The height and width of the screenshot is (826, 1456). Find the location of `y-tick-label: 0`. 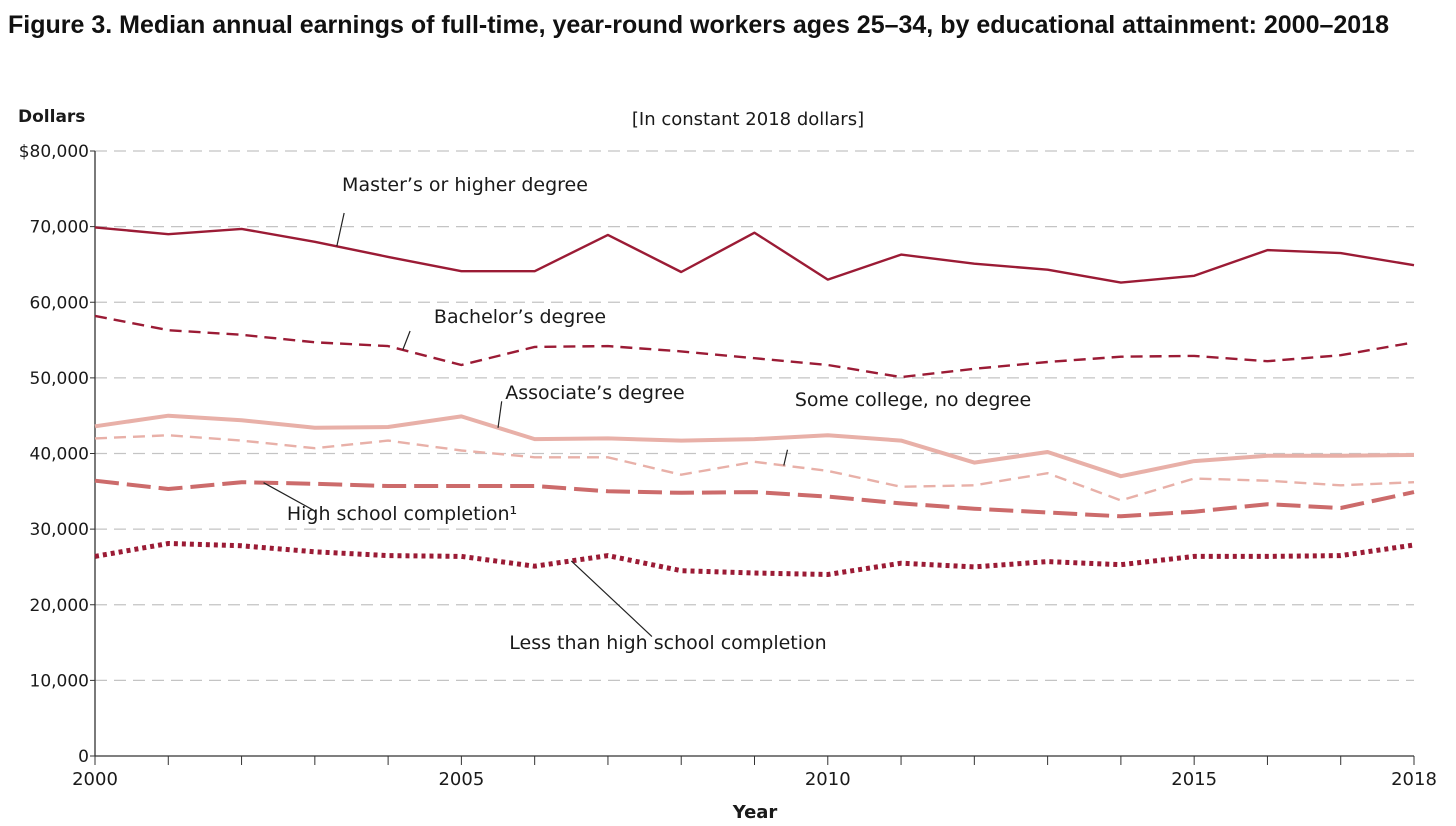

y-tick-label: 0 is located at coordinates (83, 757).